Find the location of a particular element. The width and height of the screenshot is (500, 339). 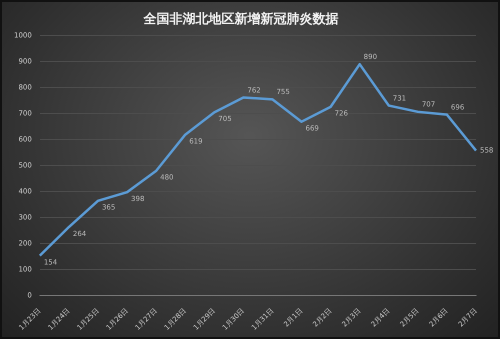

chart-title: 全国非湖北地区新增新冠肺炎数据 is located at coordinates (240, 19).